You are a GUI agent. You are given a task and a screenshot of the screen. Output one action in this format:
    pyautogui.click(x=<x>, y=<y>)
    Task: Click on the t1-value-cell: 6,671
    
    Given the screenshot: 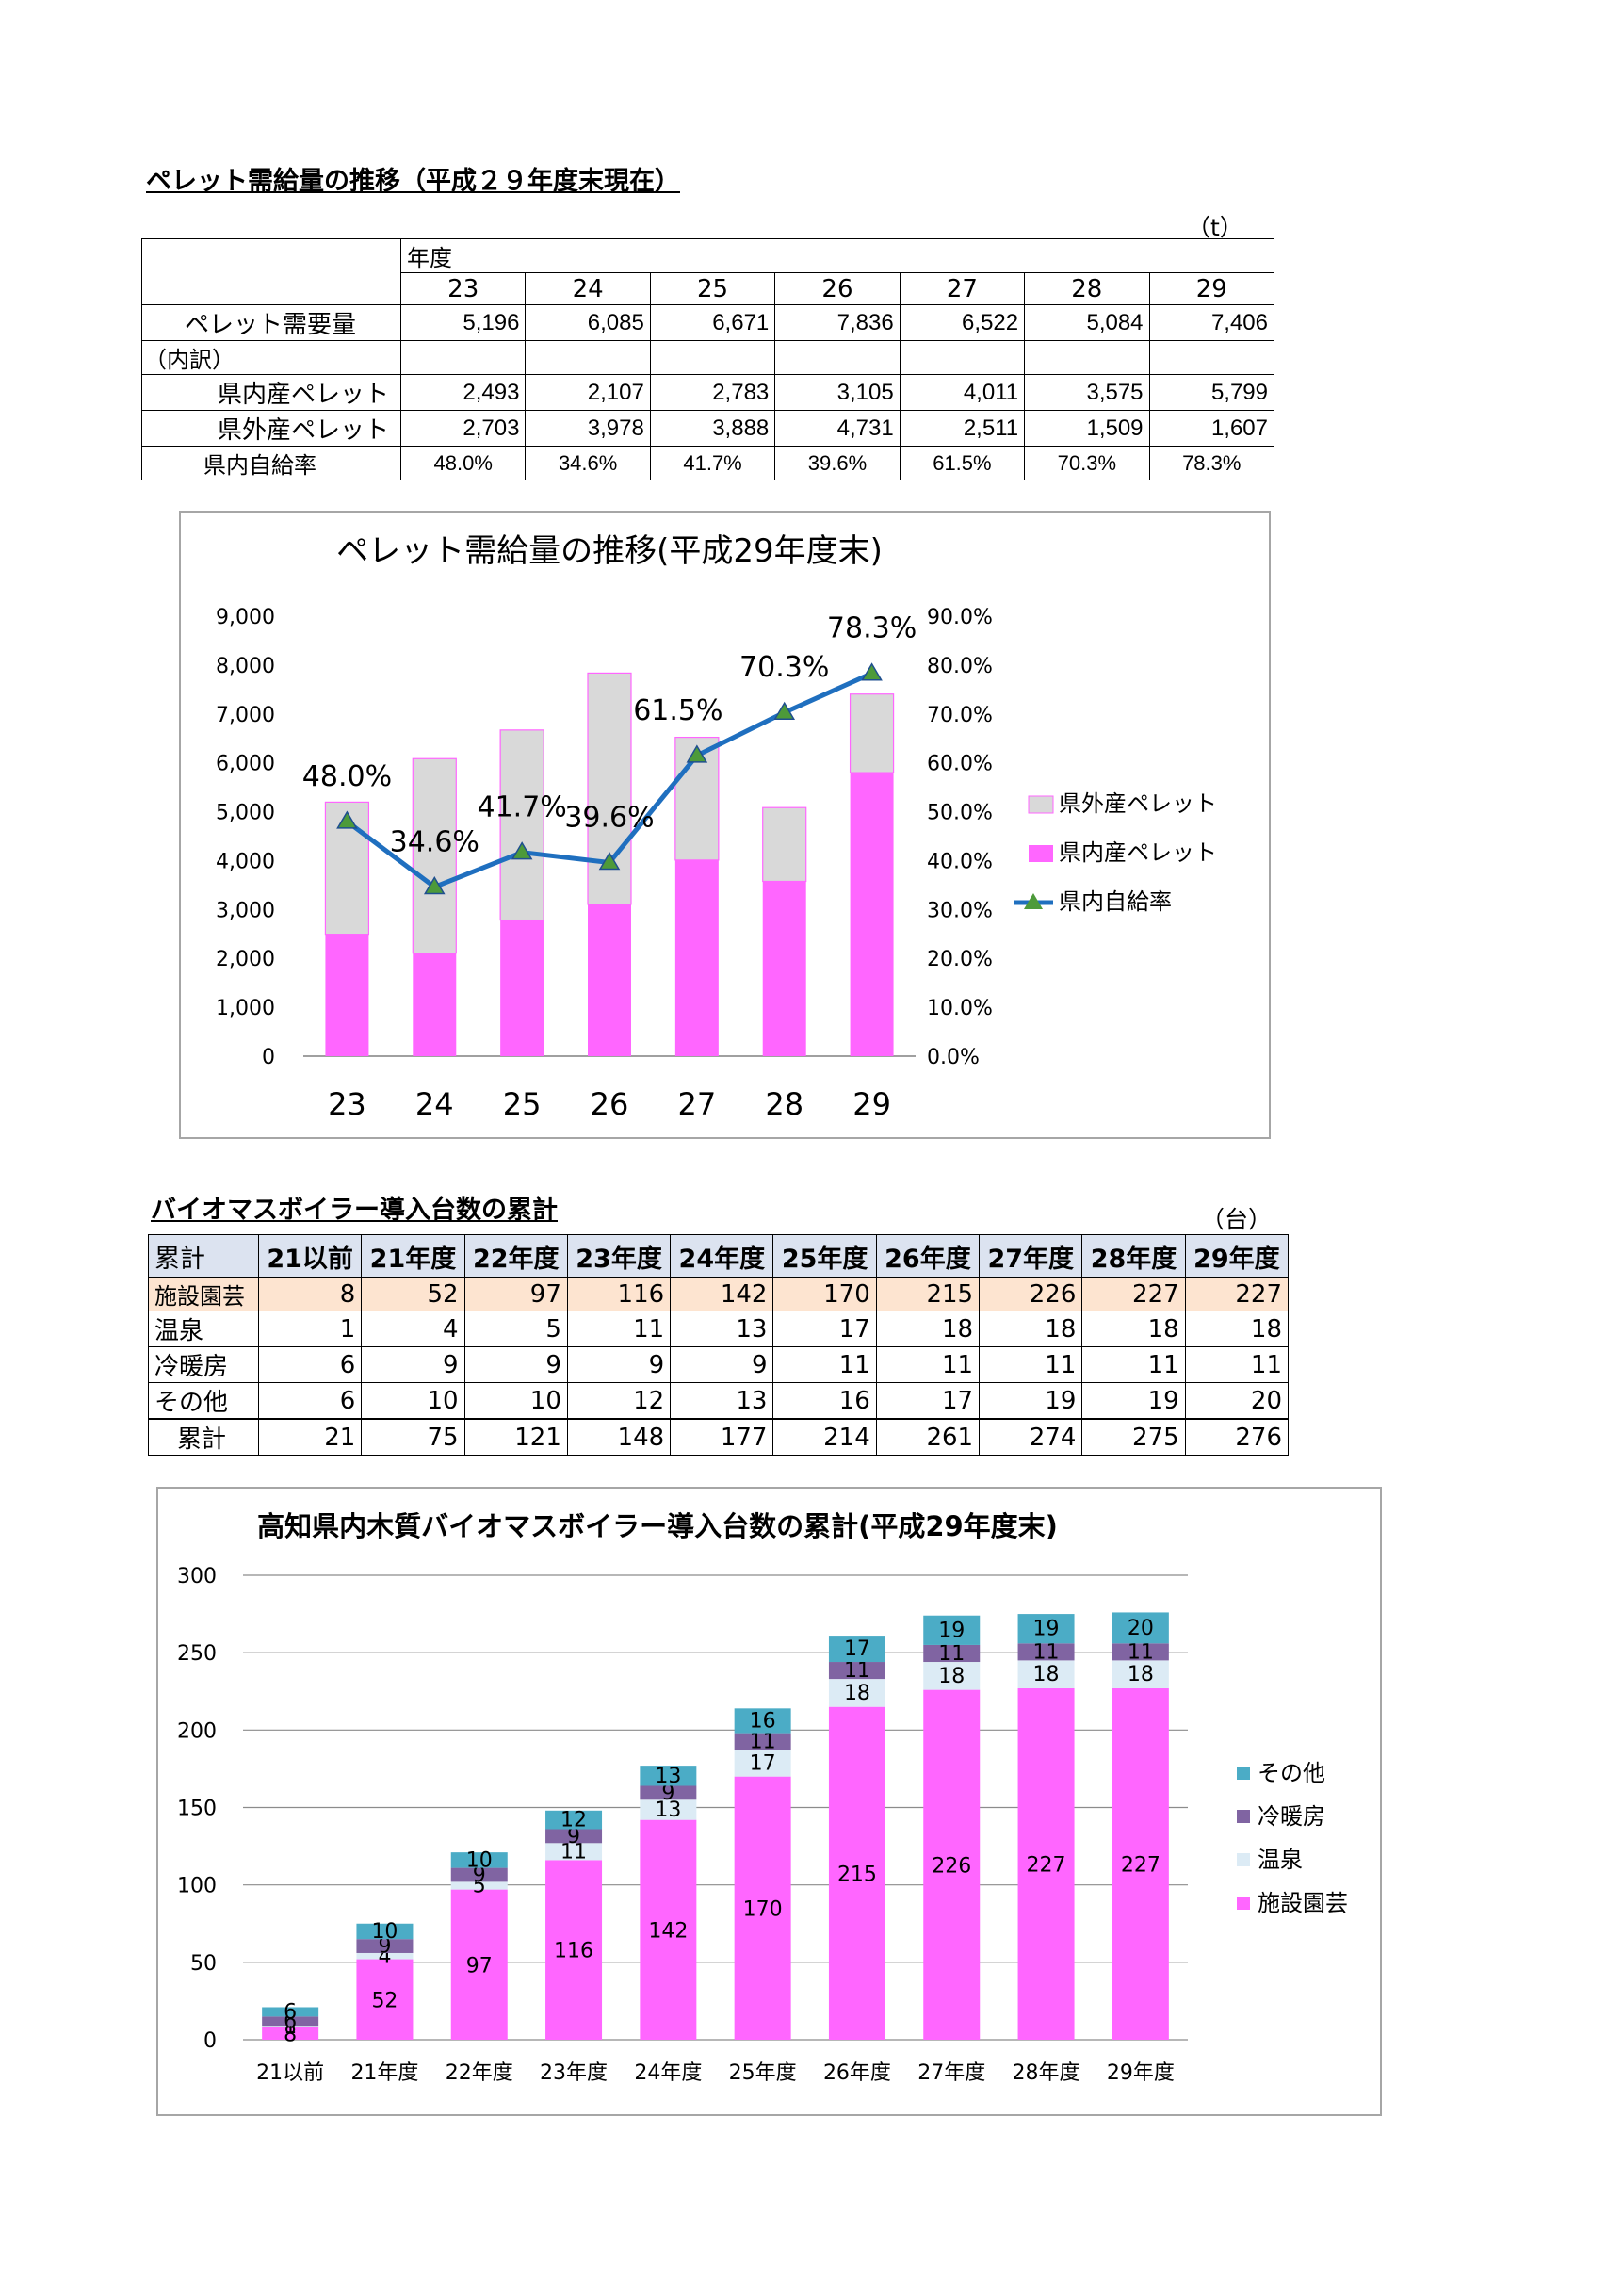 What is the action you would take?
    pyautogui.click(x=713, y=322)
    